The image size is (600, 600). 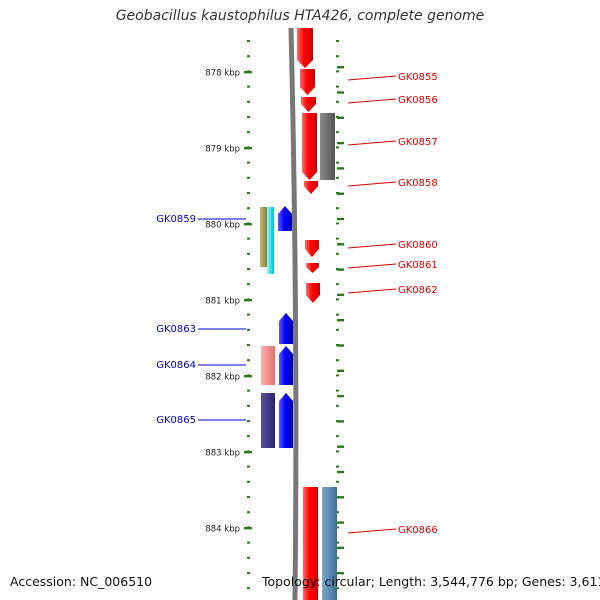 I want to click on gene-label-forward: GK0862, so click(x=418, y=290).